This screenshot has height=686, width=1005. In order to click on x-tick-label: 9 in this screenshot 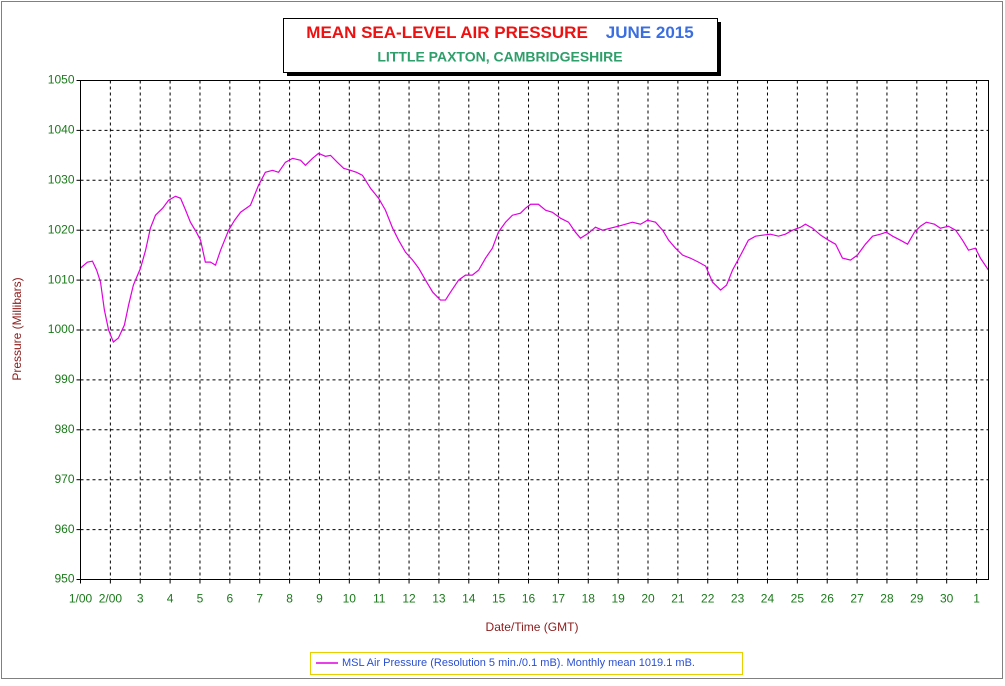, I will do `click(319, 599)`.